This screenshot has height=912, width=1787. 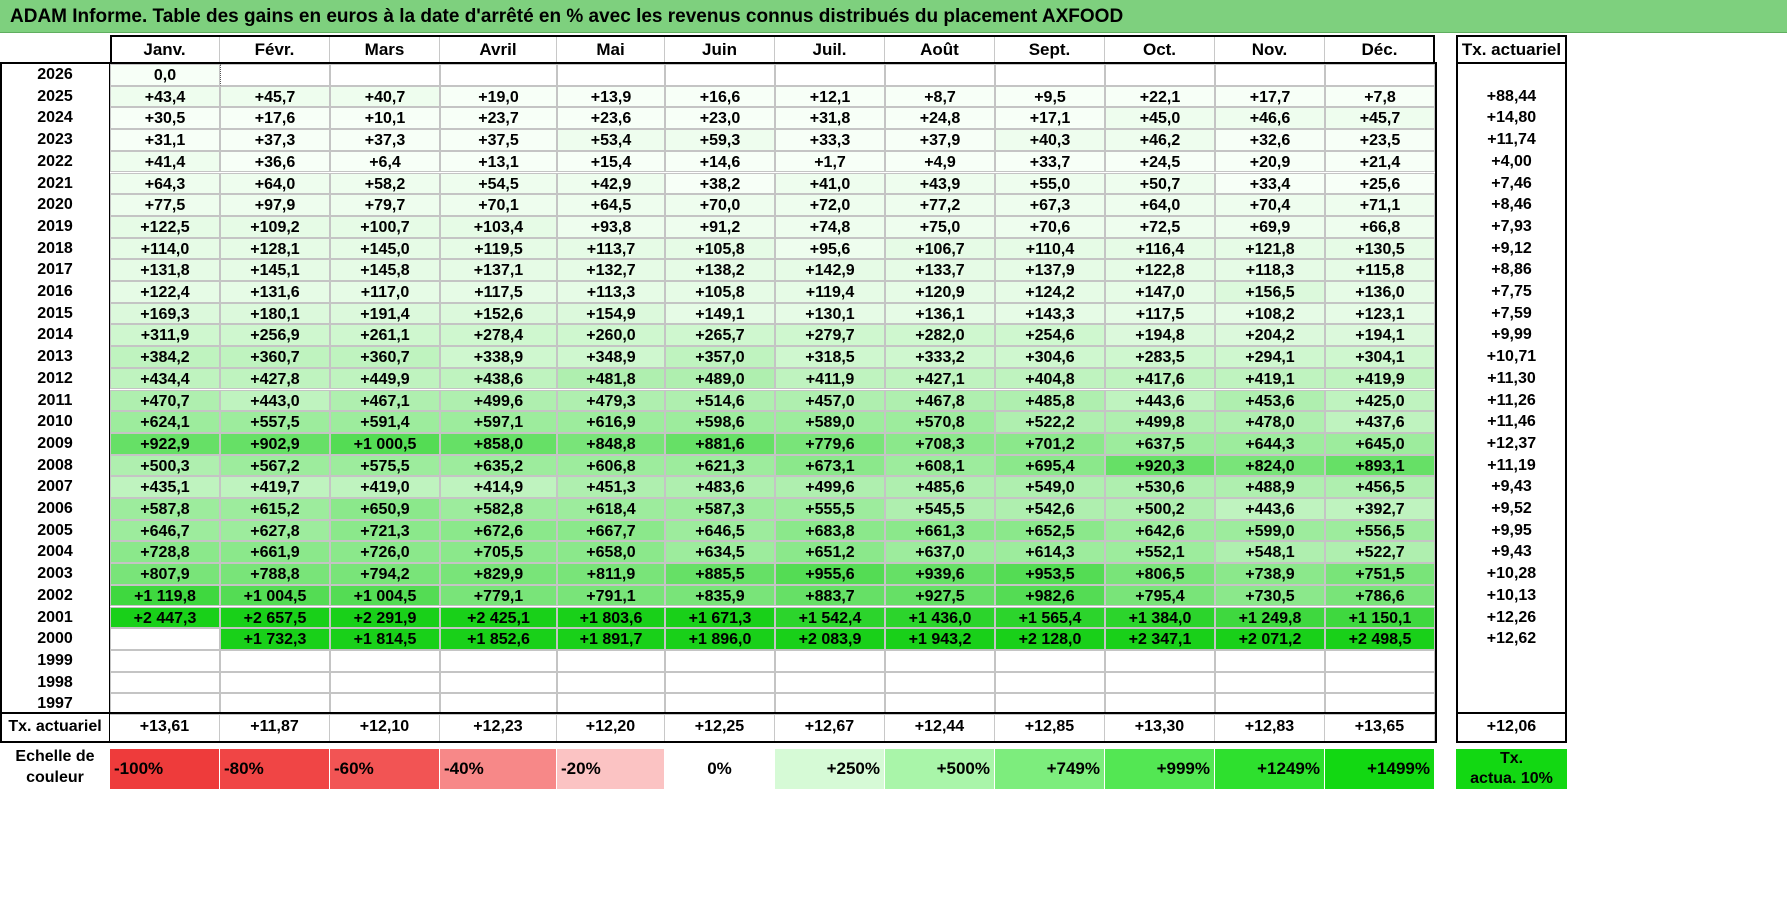 What do you see at coordinates (384, 769) in the screenshot?
I see `scale-swatch: -60%` at bounding box center [384, 769].